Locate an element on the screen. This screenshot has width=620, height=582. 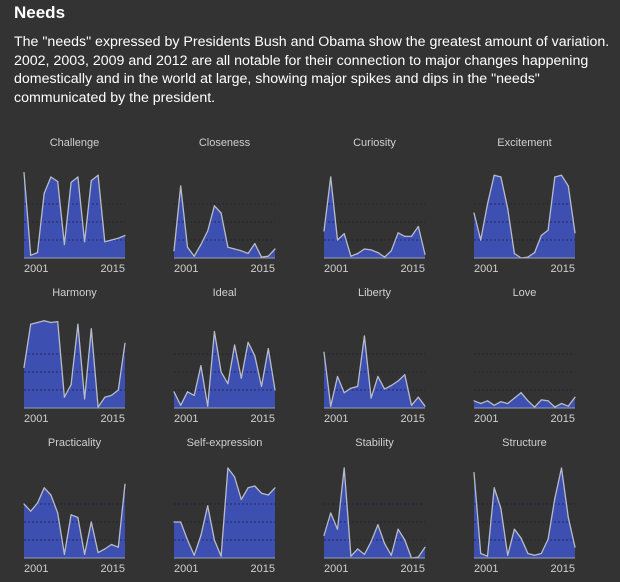
chart-title: Ideal is located at coordinates (225, 293).